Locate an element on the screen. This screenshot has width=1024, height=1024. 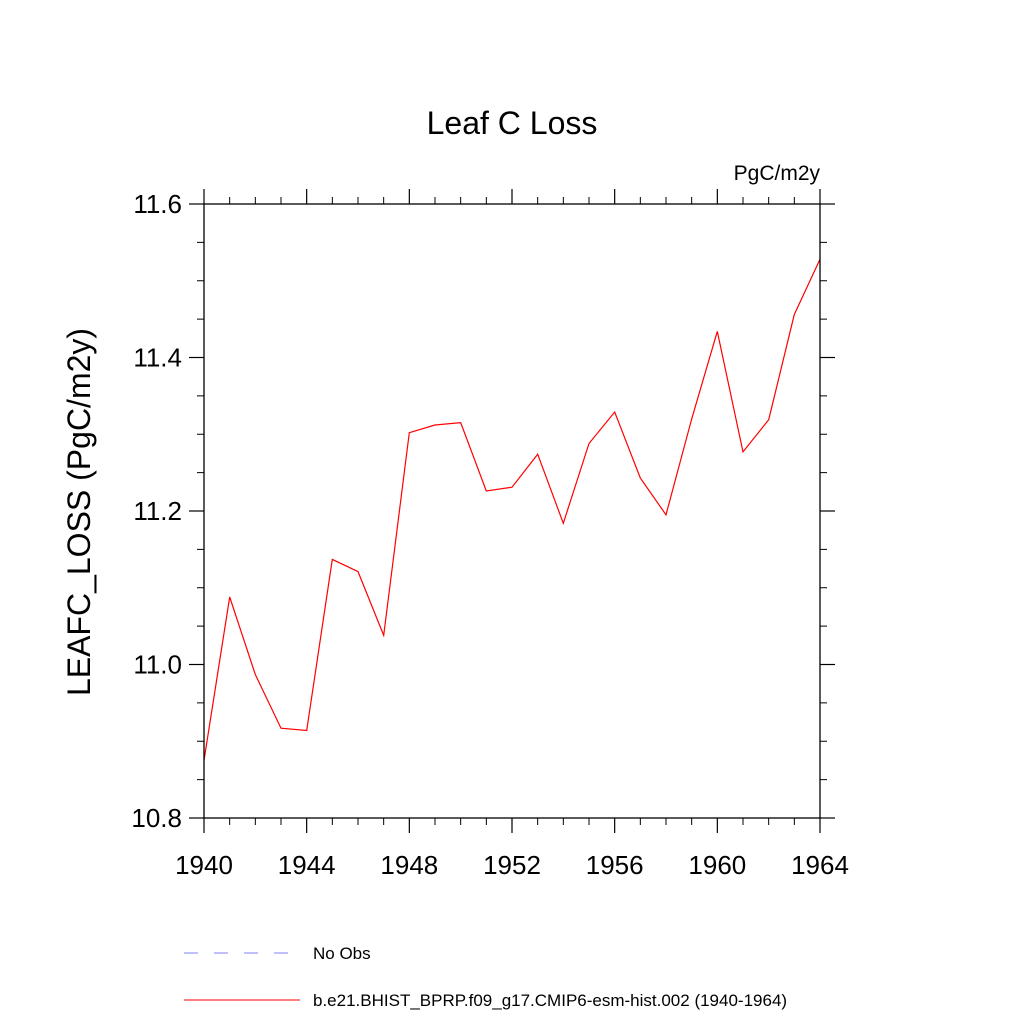
x-tick-label: 1960 is located at coordinates (717, 865).